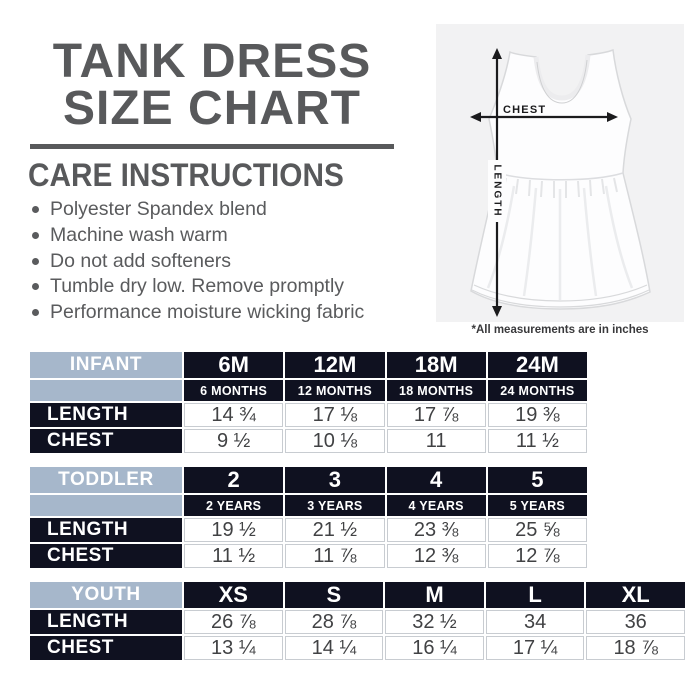  Describe the element at coordinates (106, 595) in the screenshot. I see `table-group-header: YOUTH` at that location.